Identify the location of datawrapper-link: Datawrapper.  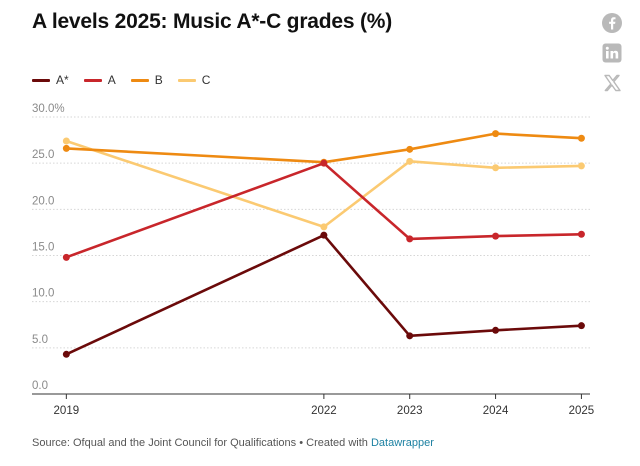
(402, 443).